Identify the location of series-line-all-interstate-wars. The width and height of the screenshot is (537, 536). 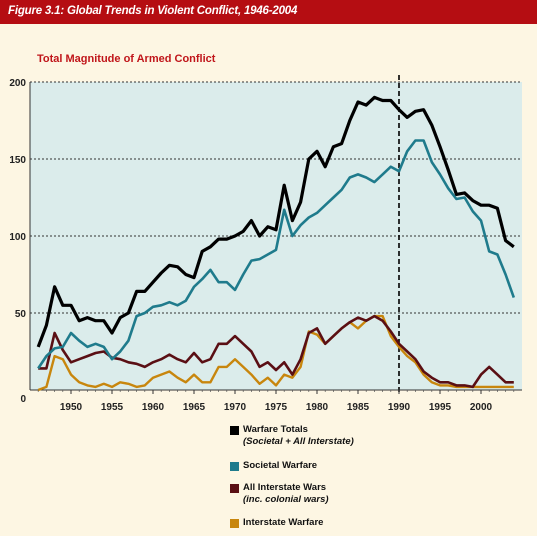
(276, 351).